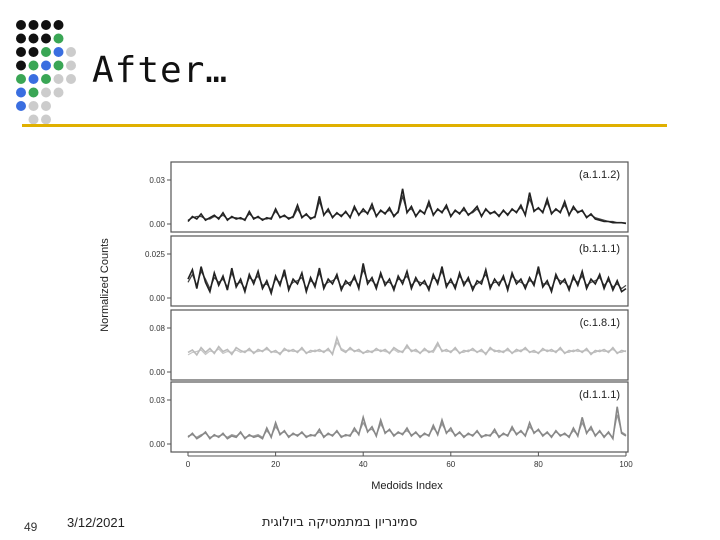 This screenshot has height=540, width=720. I want to click on x-tick-label: 20, so click(275, 464).